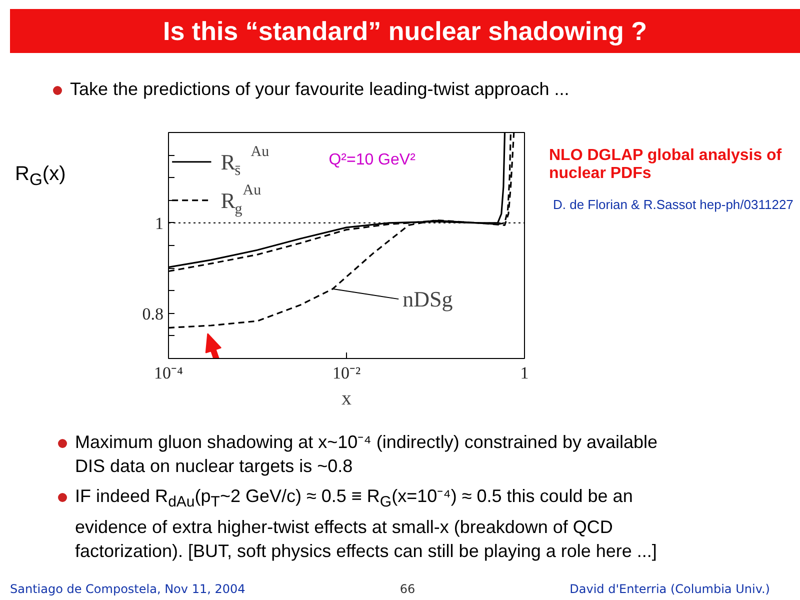 The width and height of the screenshot is (800, 600). I want to click on y-tick-label: 0.8, so click(153, 314).